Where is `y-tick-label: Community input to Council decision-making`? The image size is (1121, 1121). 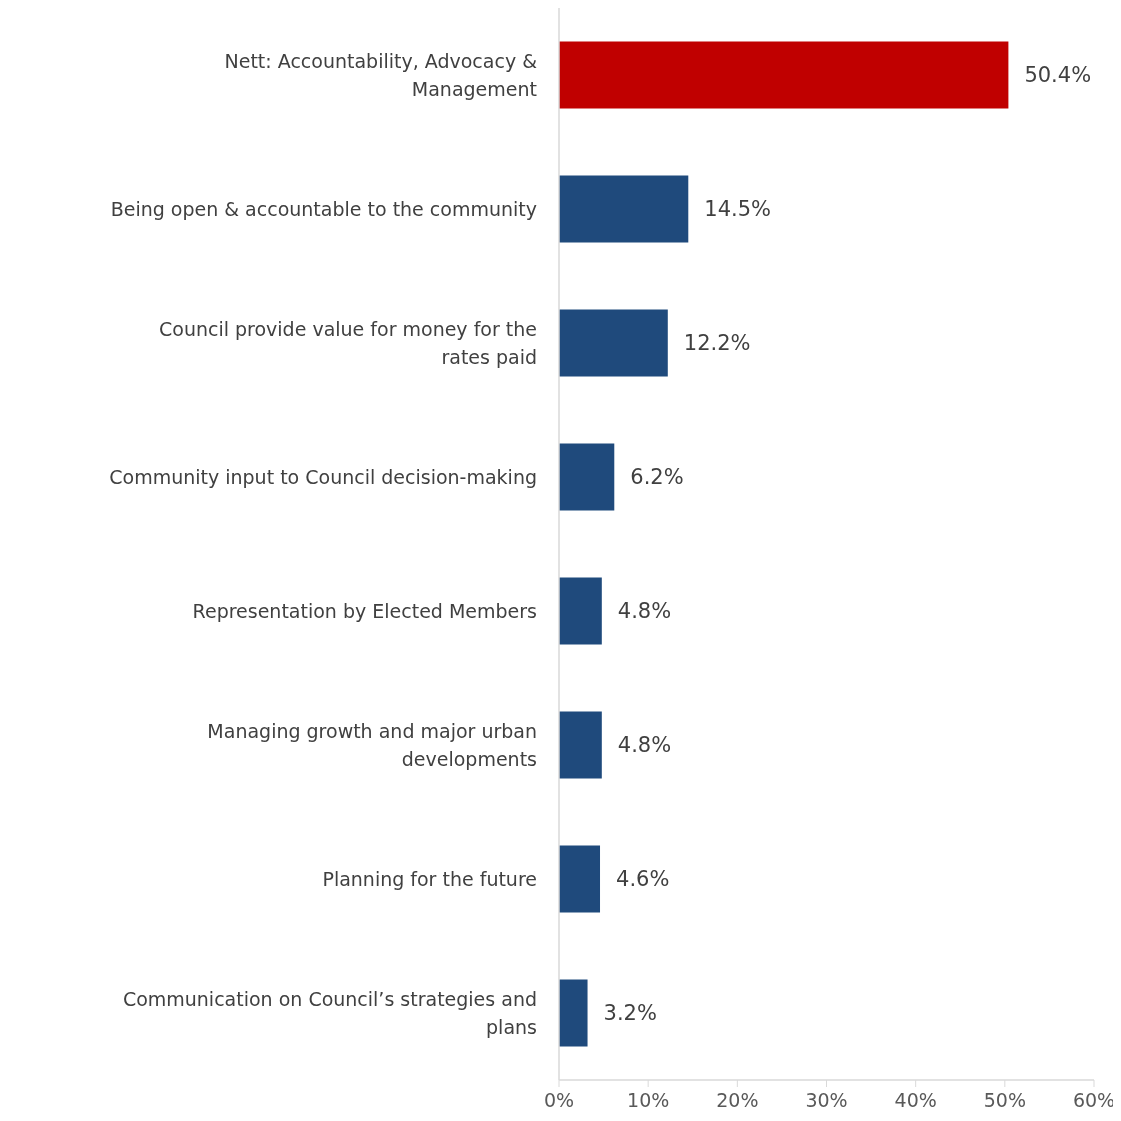
y-tick-label: Community input to Council decision-making is located at coordinates (323, 476).